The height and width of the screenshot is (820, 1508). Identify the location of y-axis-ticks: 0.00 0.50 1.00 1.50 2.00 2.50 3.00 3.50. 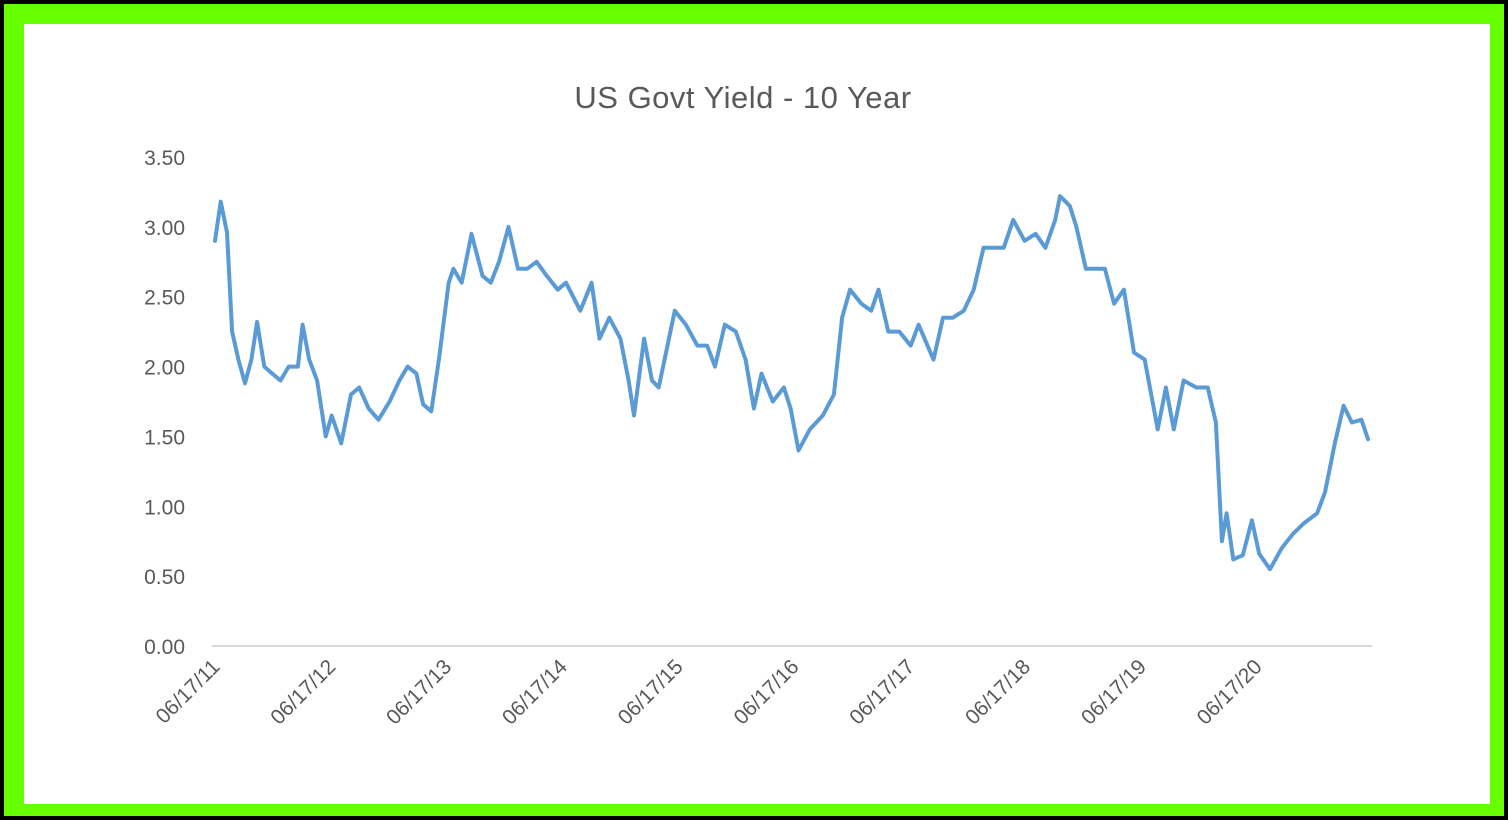
(164, 403).